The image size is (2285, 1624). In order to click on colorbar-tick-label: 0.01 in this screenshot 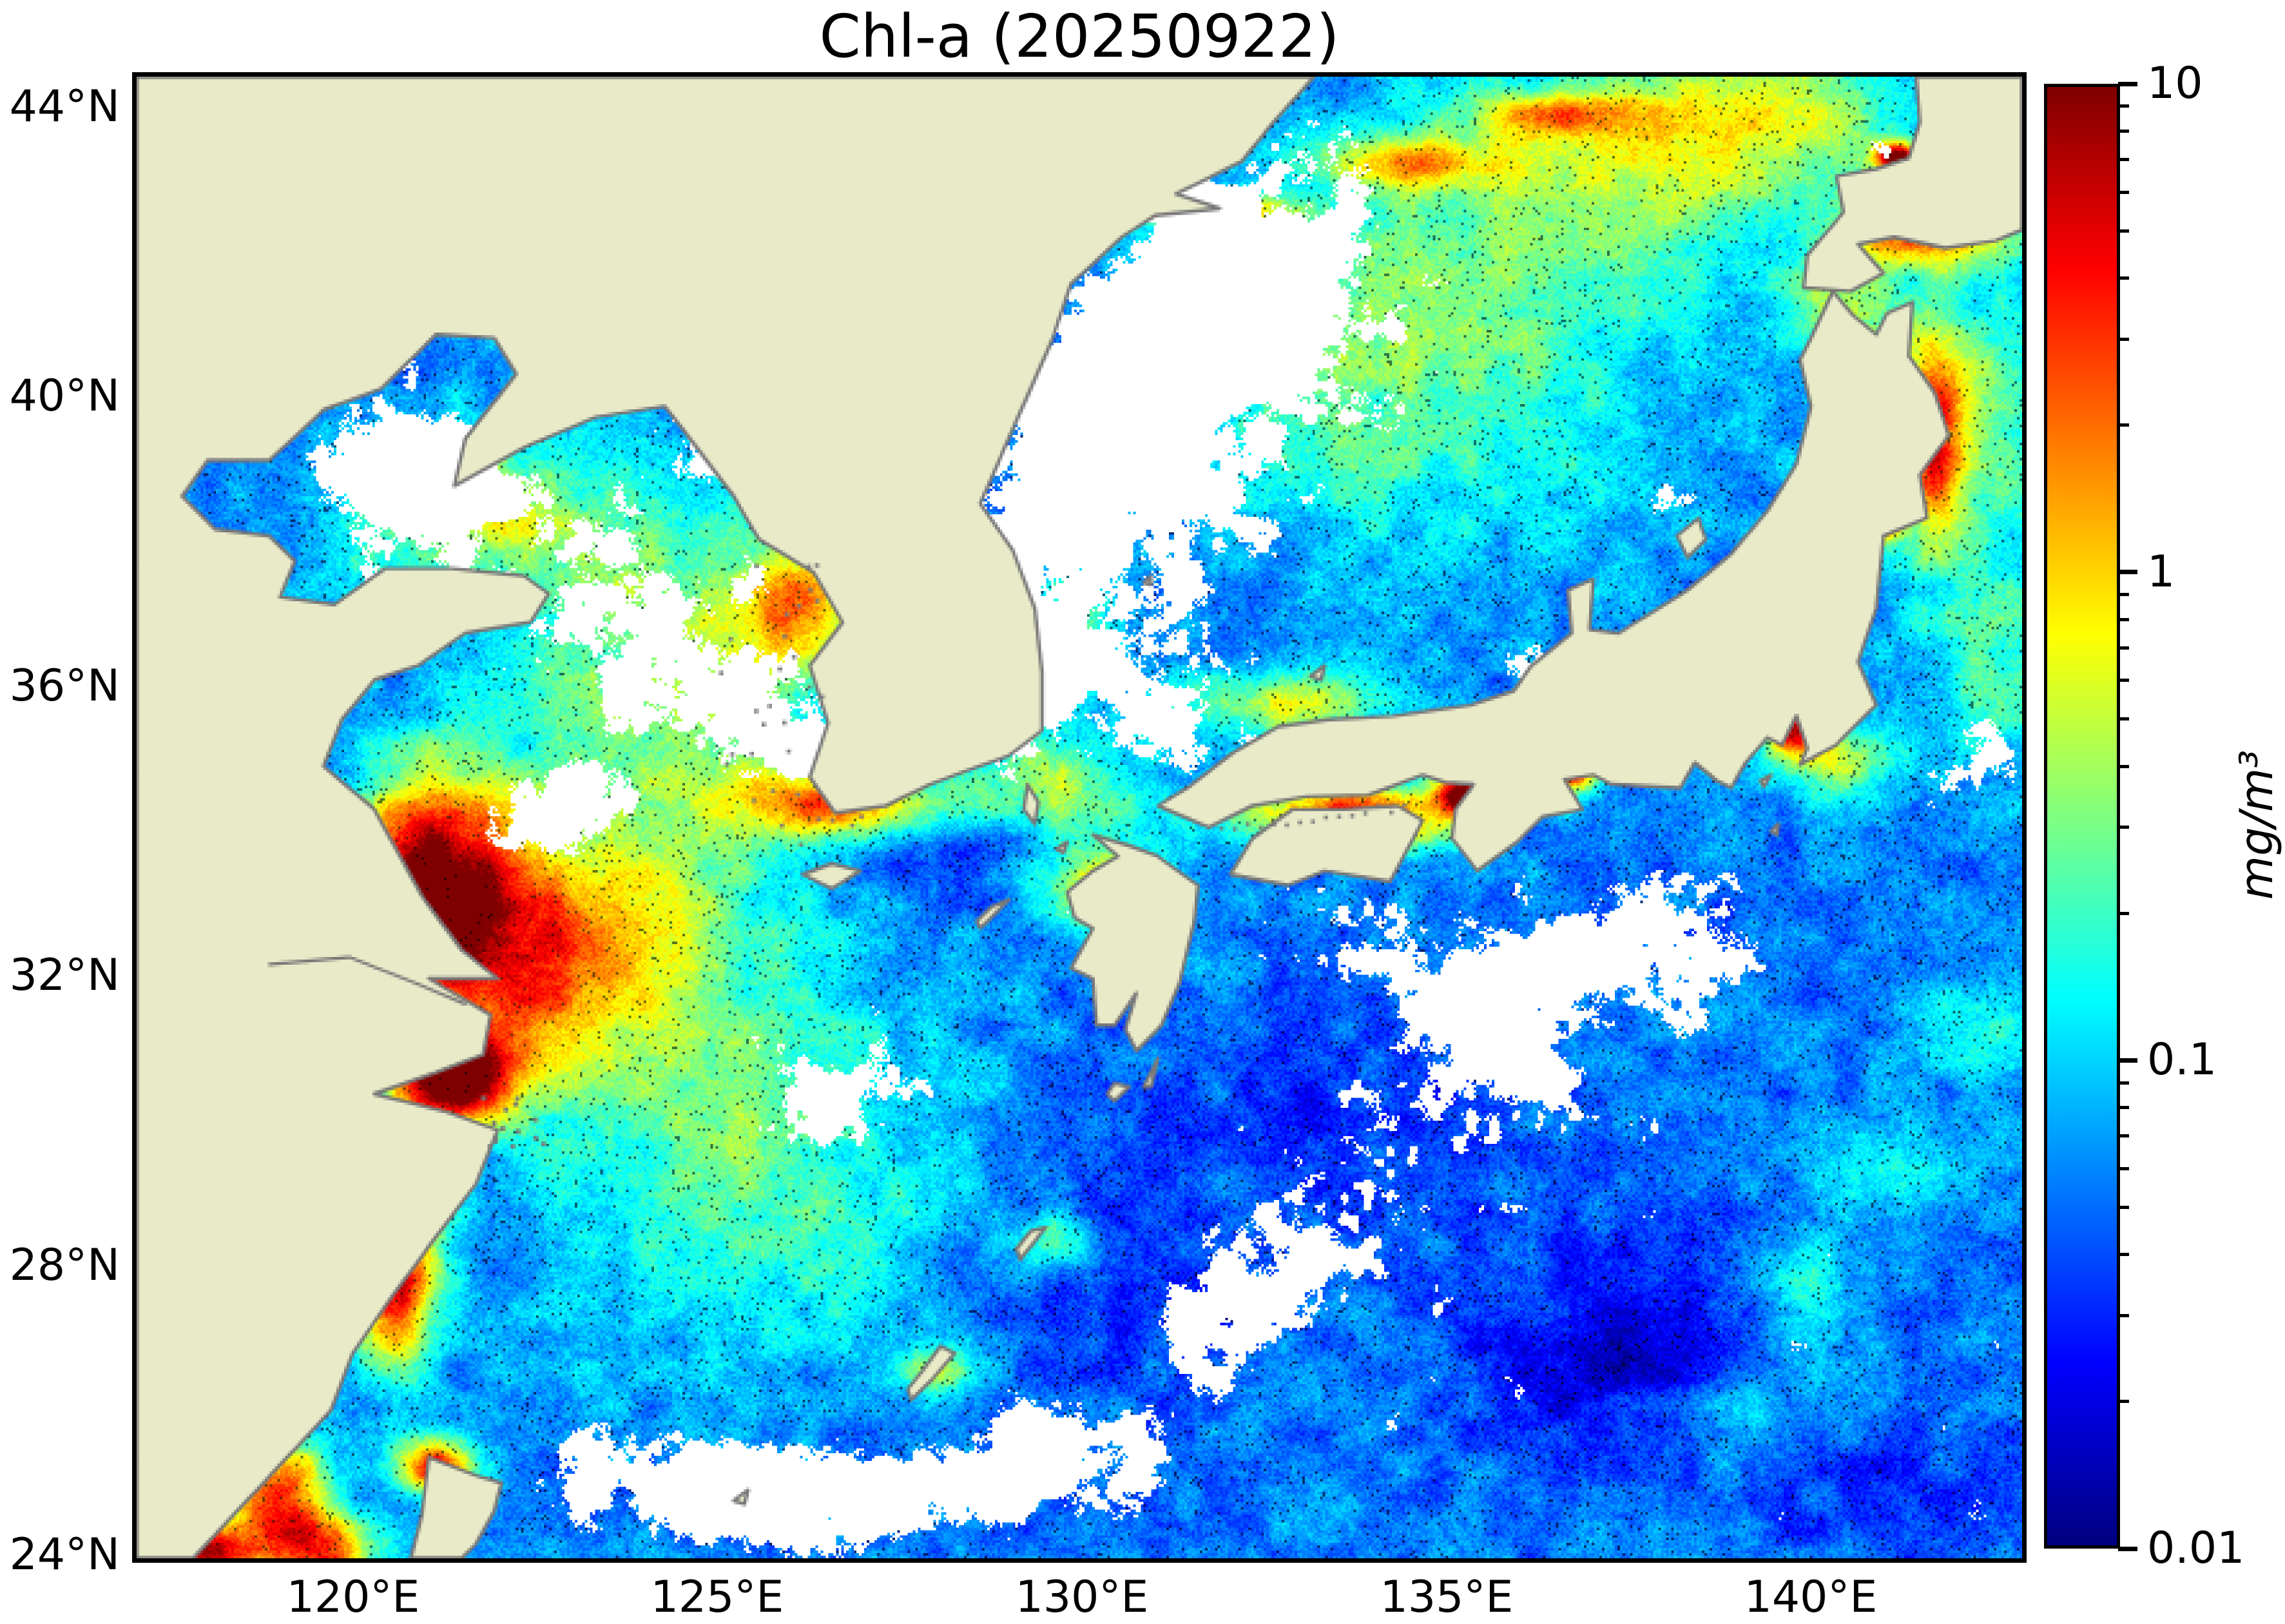, I will do `click(2196, 1549)`.